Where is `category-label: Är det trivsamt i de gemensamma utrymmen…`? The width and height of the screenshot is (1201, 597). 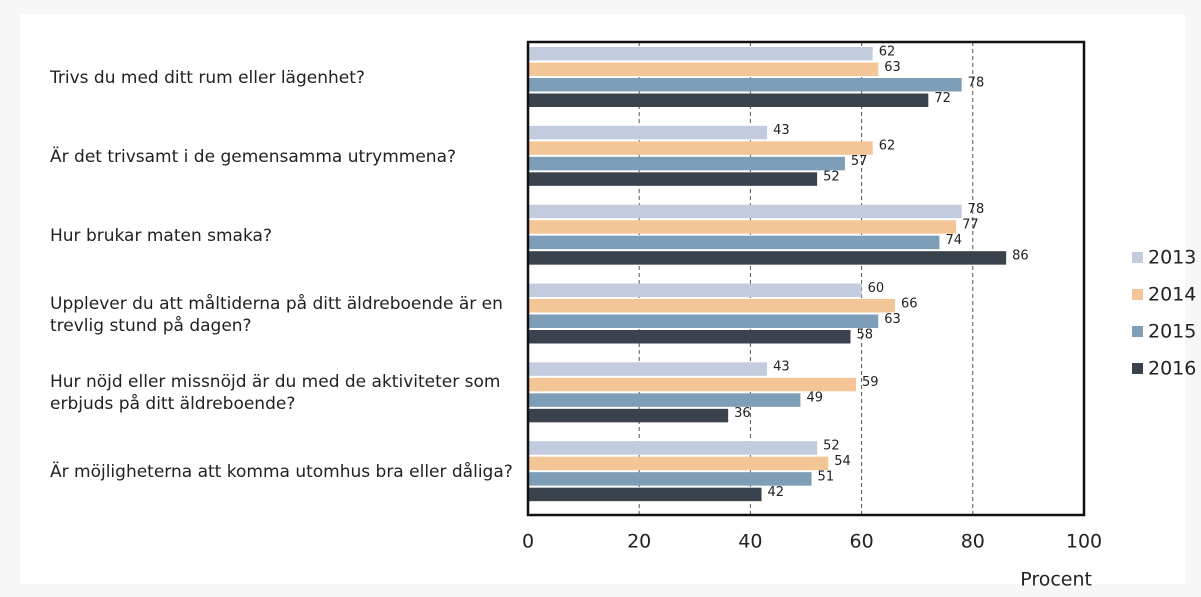 category-label: Är det trivsamt i de gemensamma utrymmen… is located at coordinates (253, 156).